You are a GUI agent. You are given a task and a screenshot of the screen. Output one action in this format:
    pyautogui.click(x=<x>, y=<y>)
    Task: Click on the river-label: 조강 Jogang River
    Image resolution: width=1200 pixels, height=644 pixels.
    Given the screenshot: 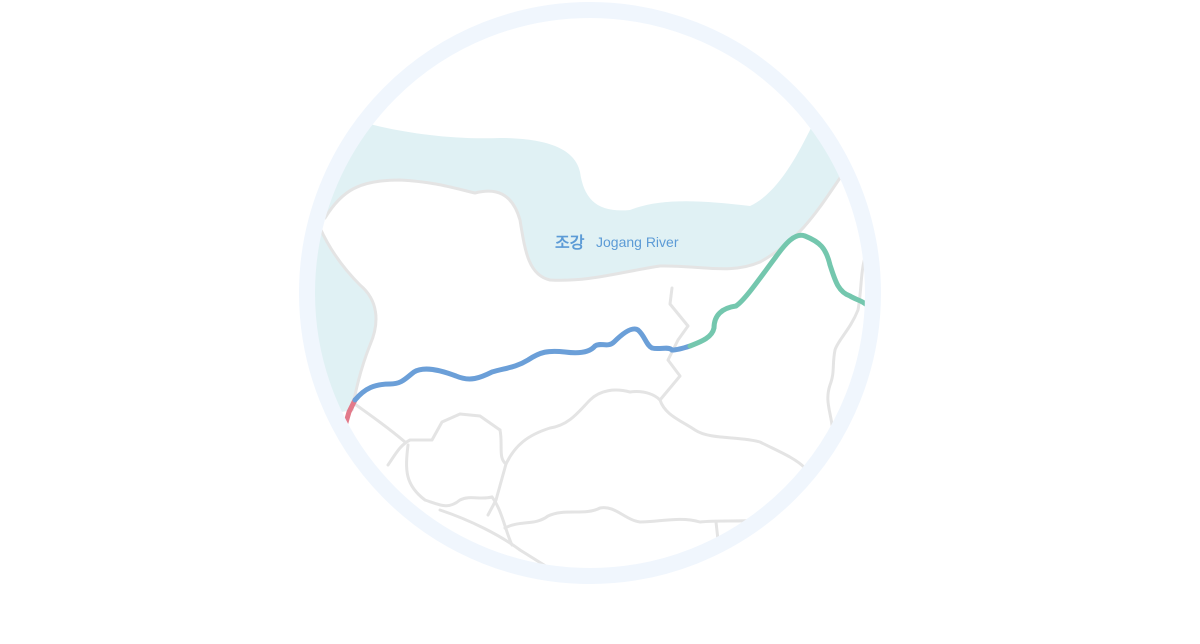 What is the action you would take?
    pyautogui.click(x=617, y=242)
    